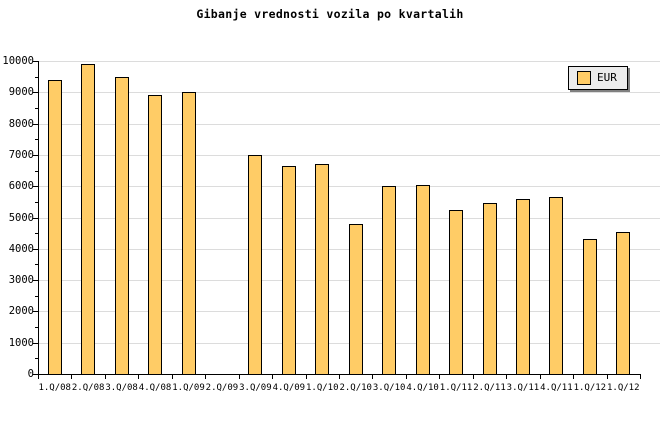  Describe the element at coordinates (21, 311) in the screenshot. I see `y-axis-label: 2000` at that location.